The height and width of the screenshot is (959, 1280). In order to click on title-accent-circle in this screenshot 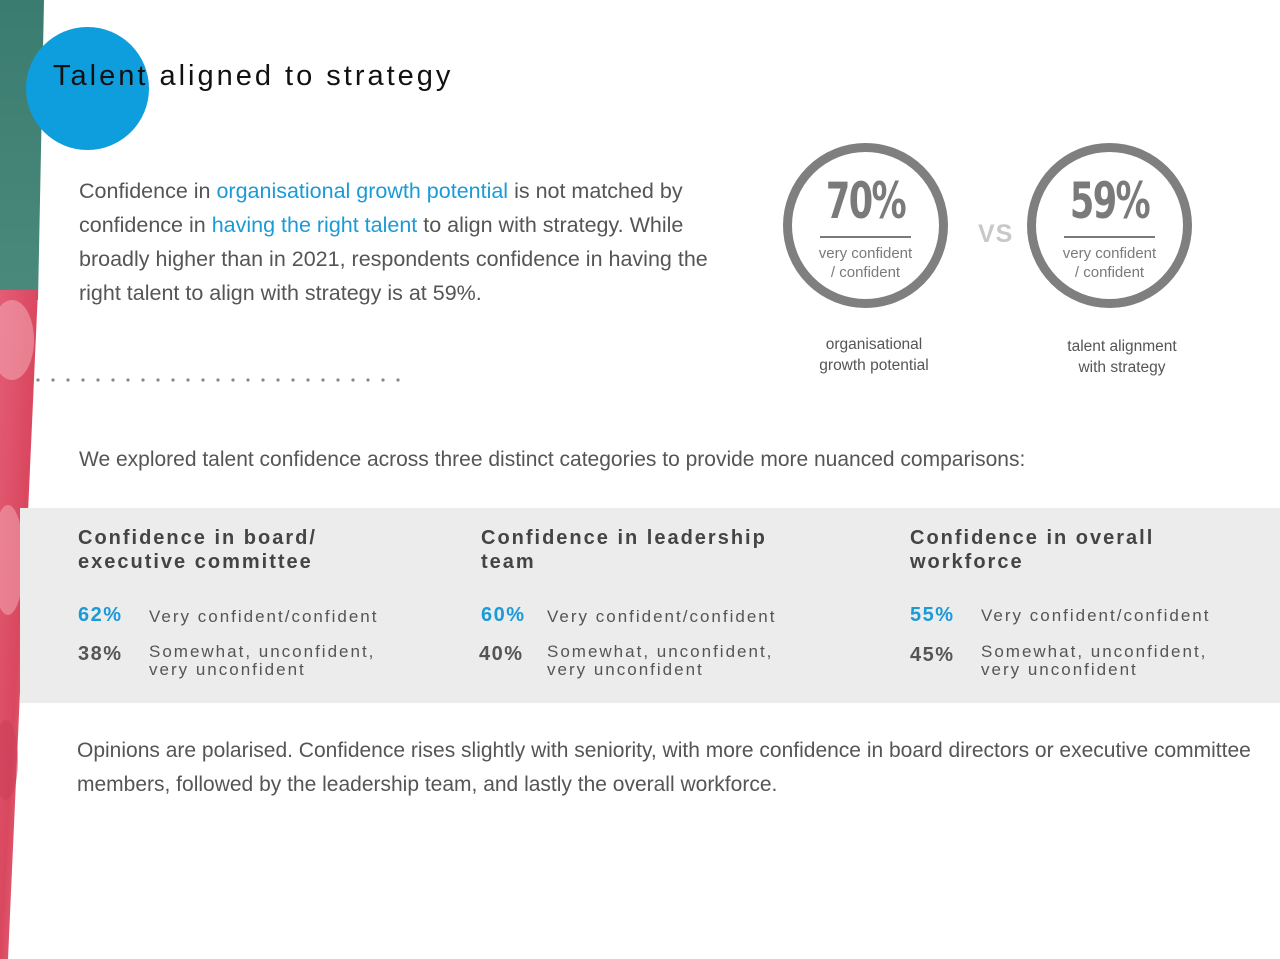, I will do `click(87, 88)`.